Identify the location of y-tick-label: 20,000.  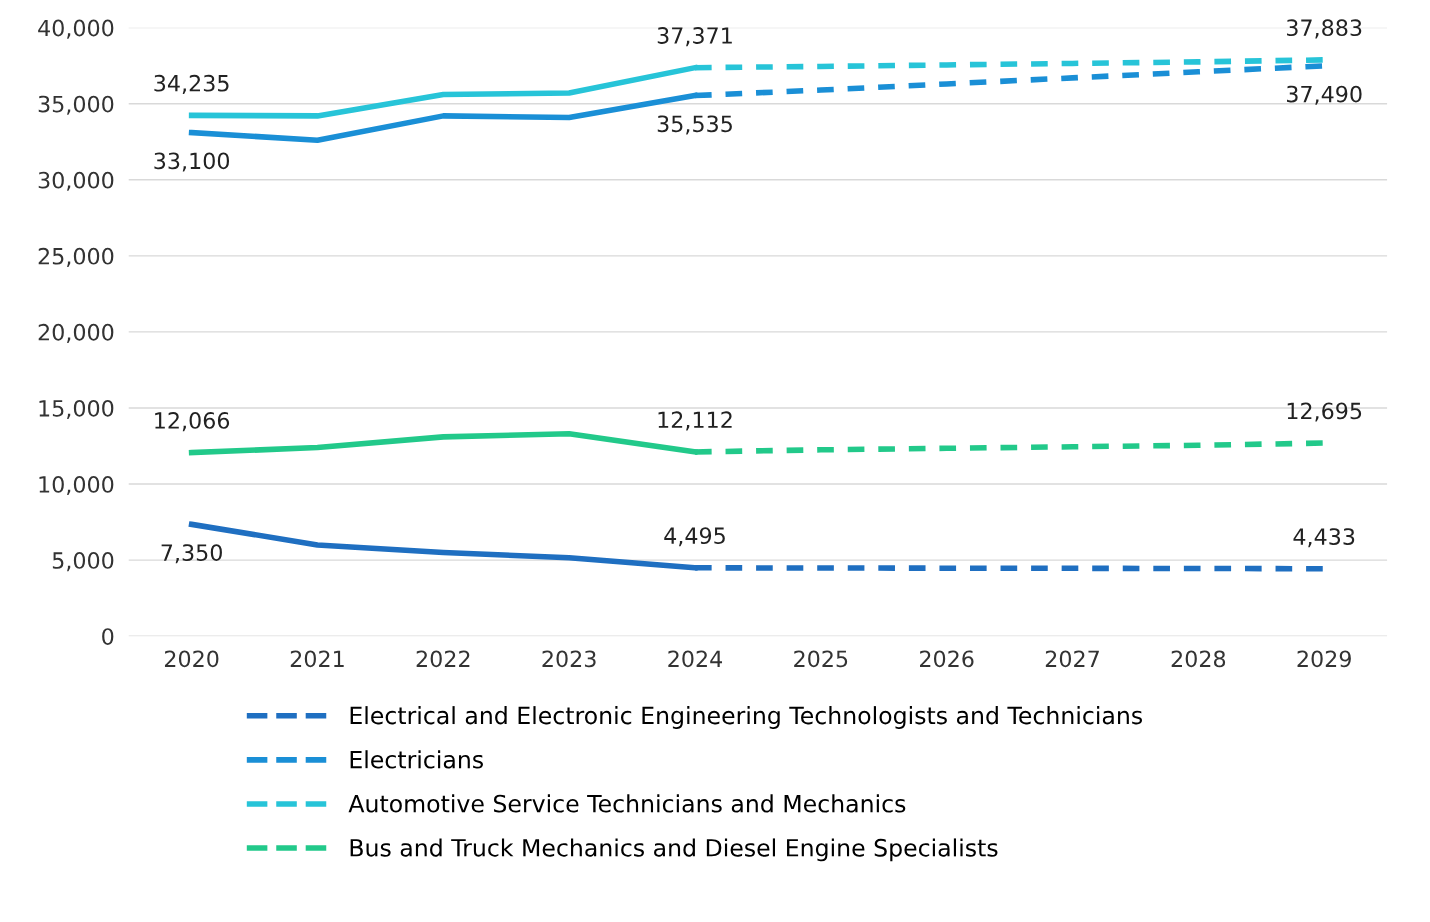
(76, 333).